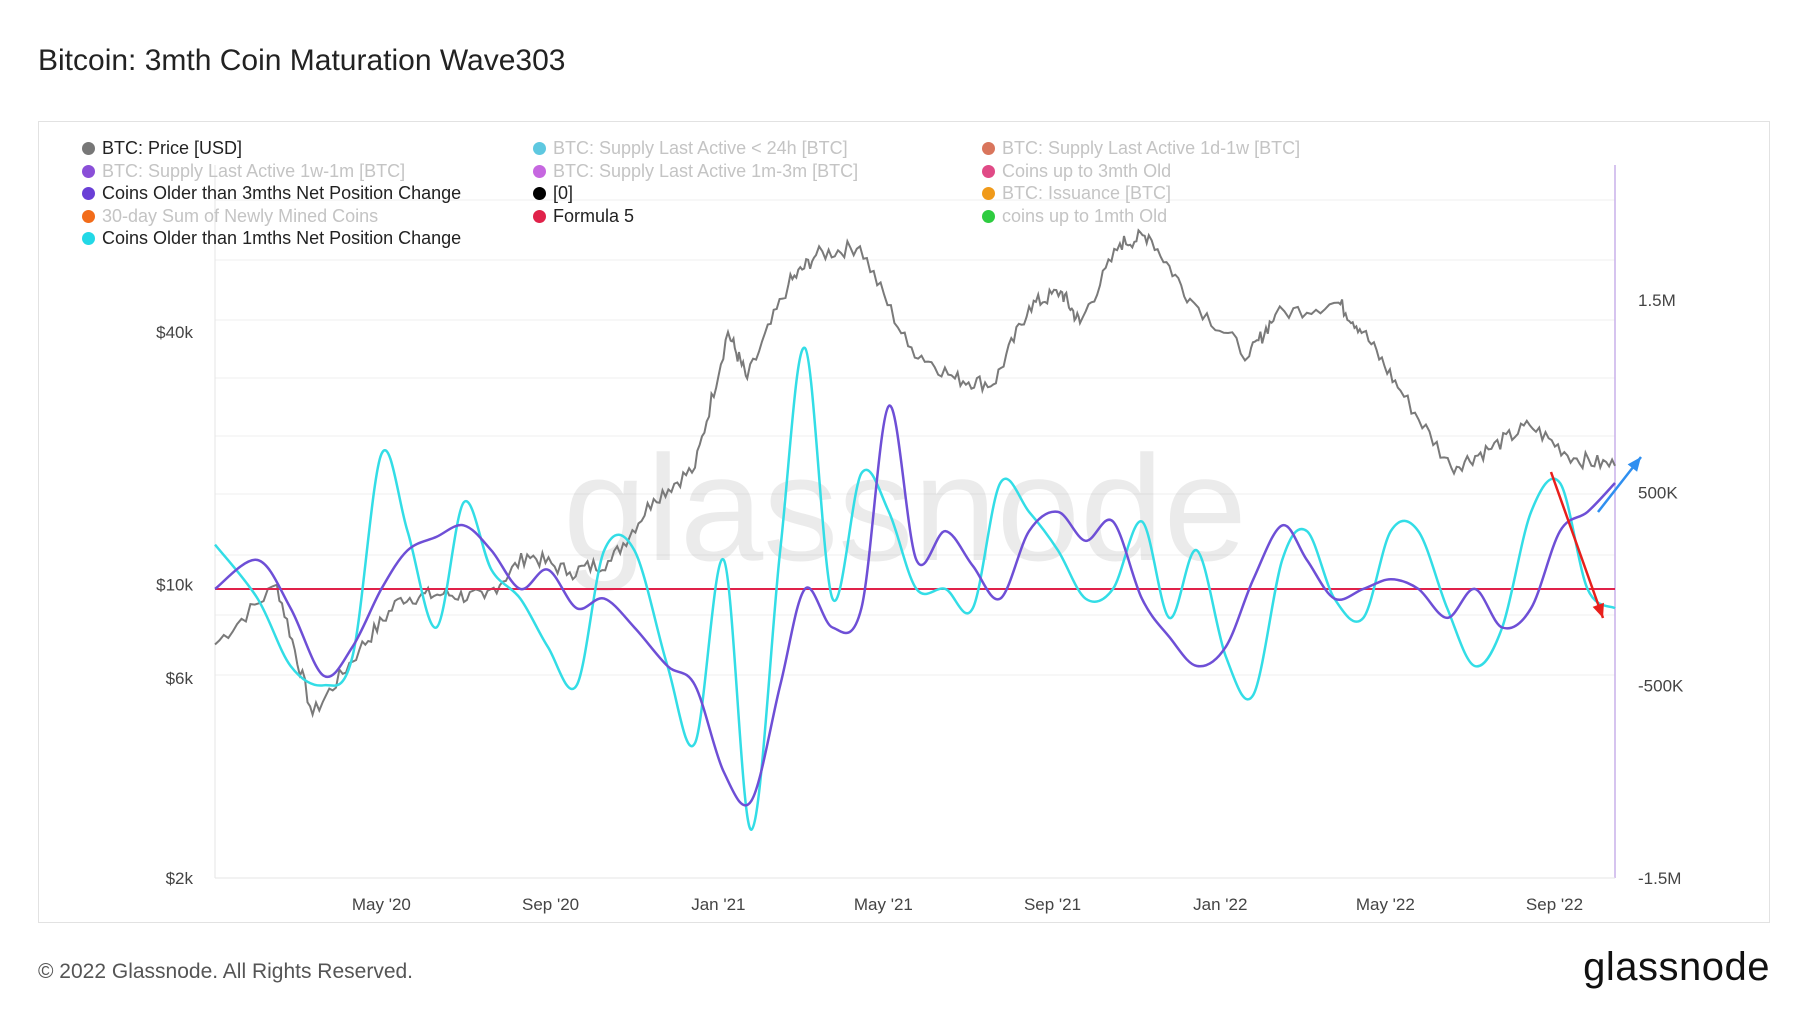 The image size is (1800, 1013). I want to click on legend-label: BTC: Issuance [BTC], so click(1087, 193).